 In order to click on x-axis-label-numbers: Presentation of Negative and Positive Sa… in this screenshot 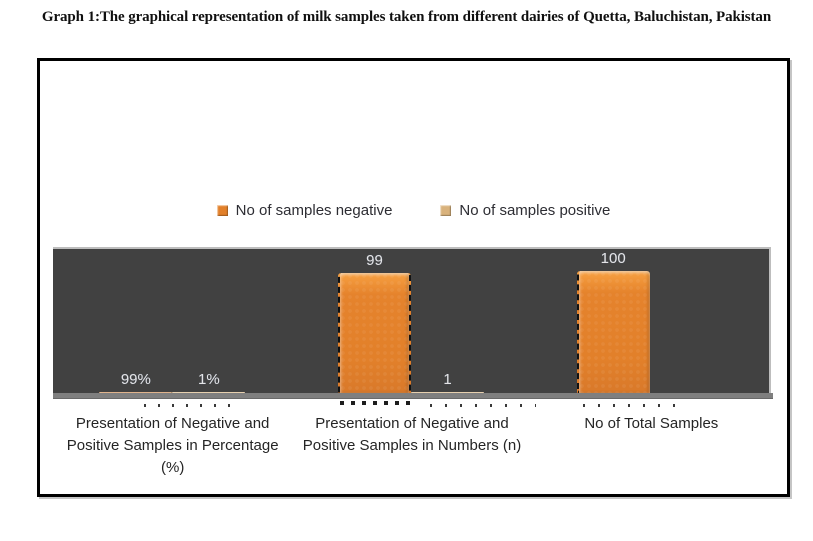, I will do `click(412, 434)`.